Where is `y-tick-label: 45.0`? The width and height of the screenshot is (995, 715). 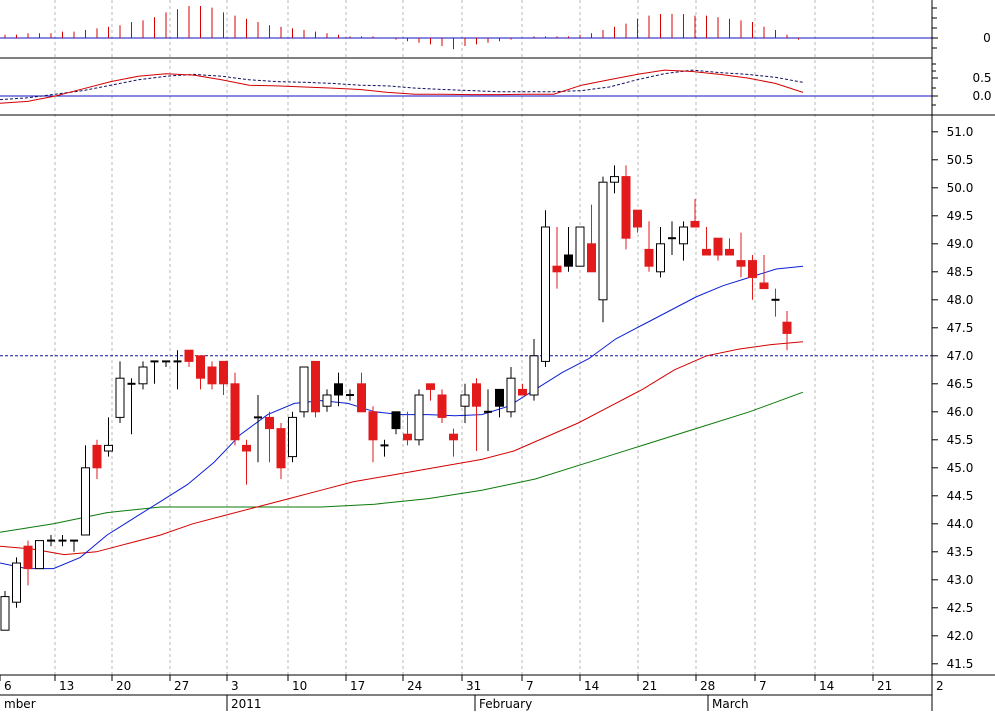
y-tick-label: 45.0 is located at coordinates (960, 468).